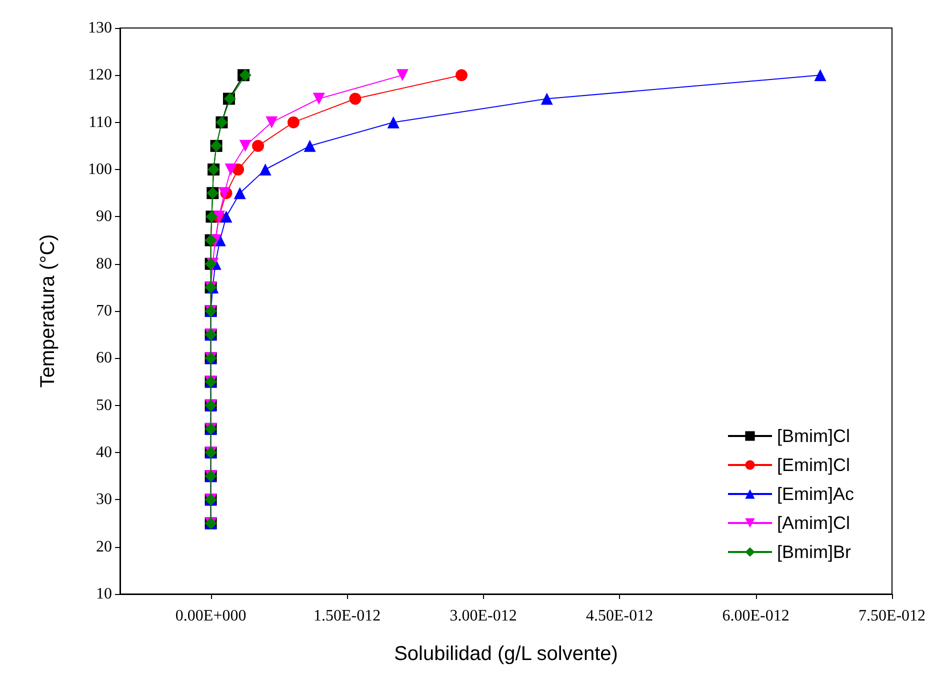 Image resolution: width=952 pixels, height=686 pixels. I want to click on y-tick-label: 60, so click(104, 358).